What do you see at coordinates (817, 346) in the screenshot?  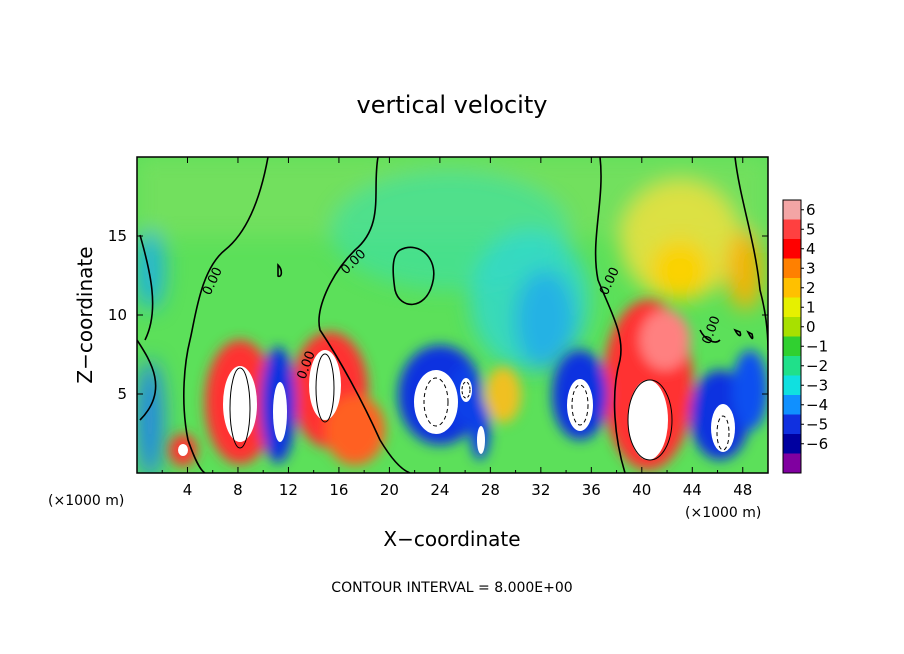 I see `colorbar-label: −1` at bounding box center [817, 346].